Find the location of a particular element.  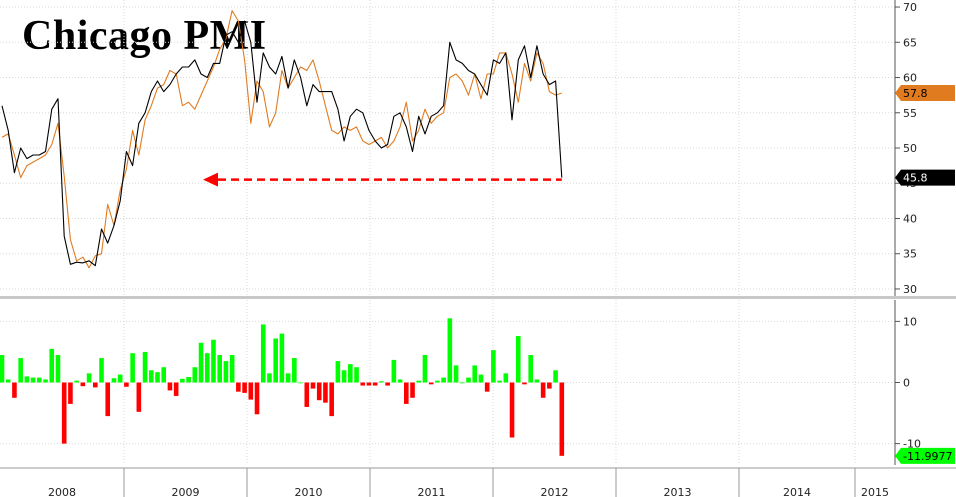

y-tick-label: 70 is located at coordinates (910, 7).